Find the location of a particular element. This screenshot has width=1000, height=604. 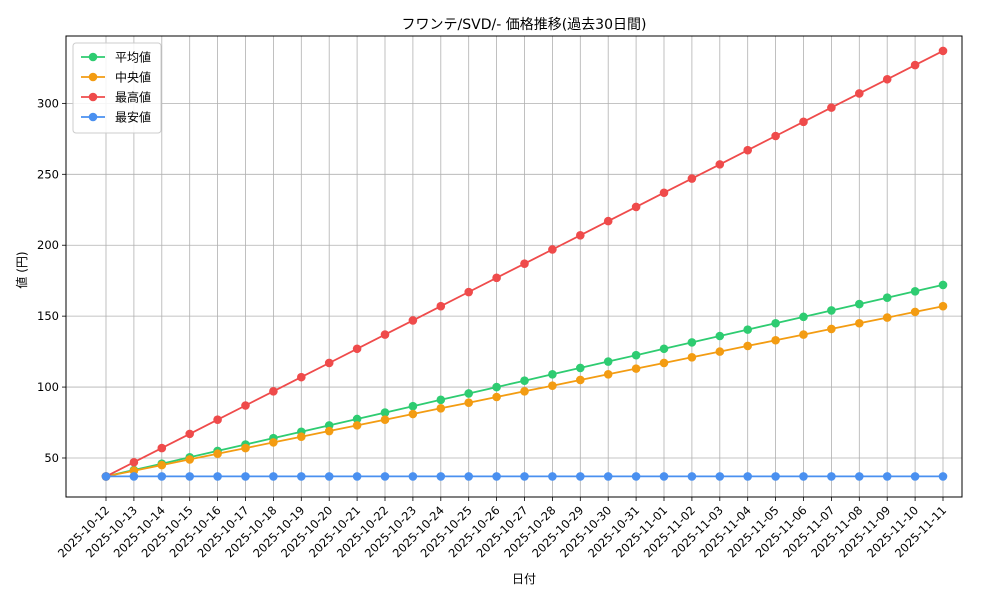

y-tick-label: 100 is located at coordinates (48, 387).